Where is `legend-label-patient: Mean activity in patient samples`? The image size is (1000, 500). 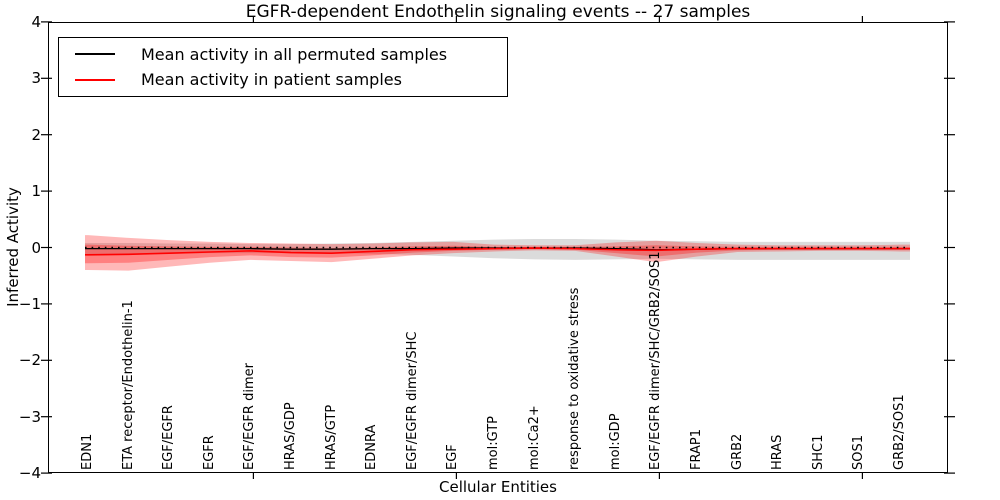
legend-label-patient: Mean activity in patient samples is located at coordinates (271, 80).